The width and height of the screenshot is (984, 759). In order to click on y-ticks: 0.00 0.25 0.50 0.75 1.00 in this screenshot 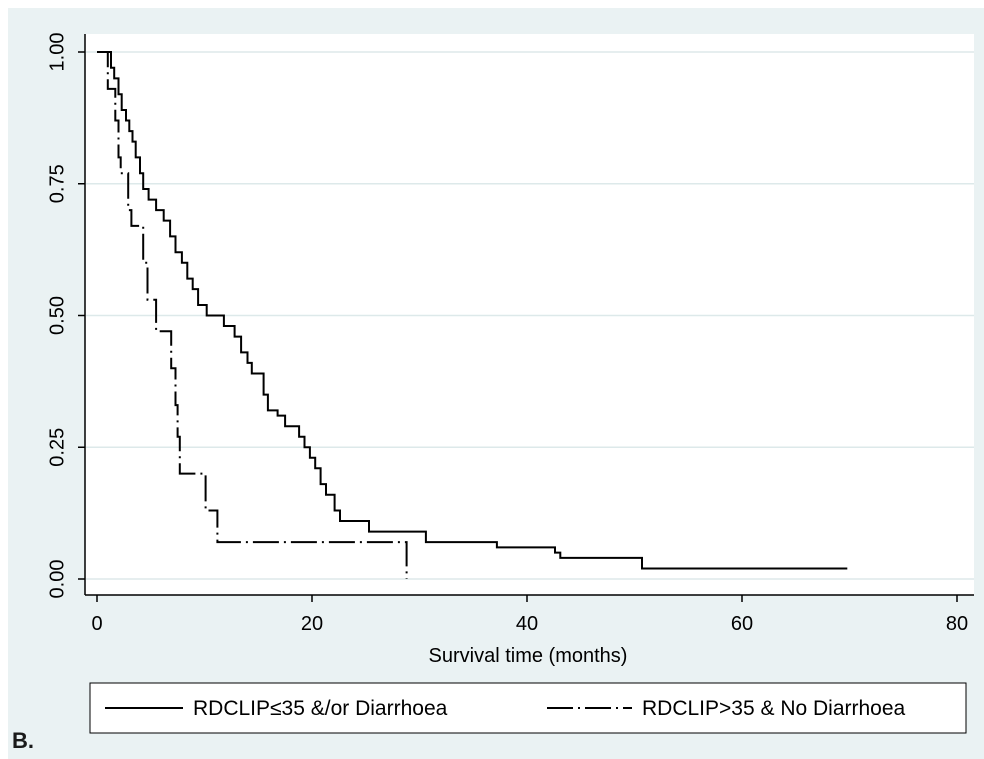, I will do `click(65, 316)`.